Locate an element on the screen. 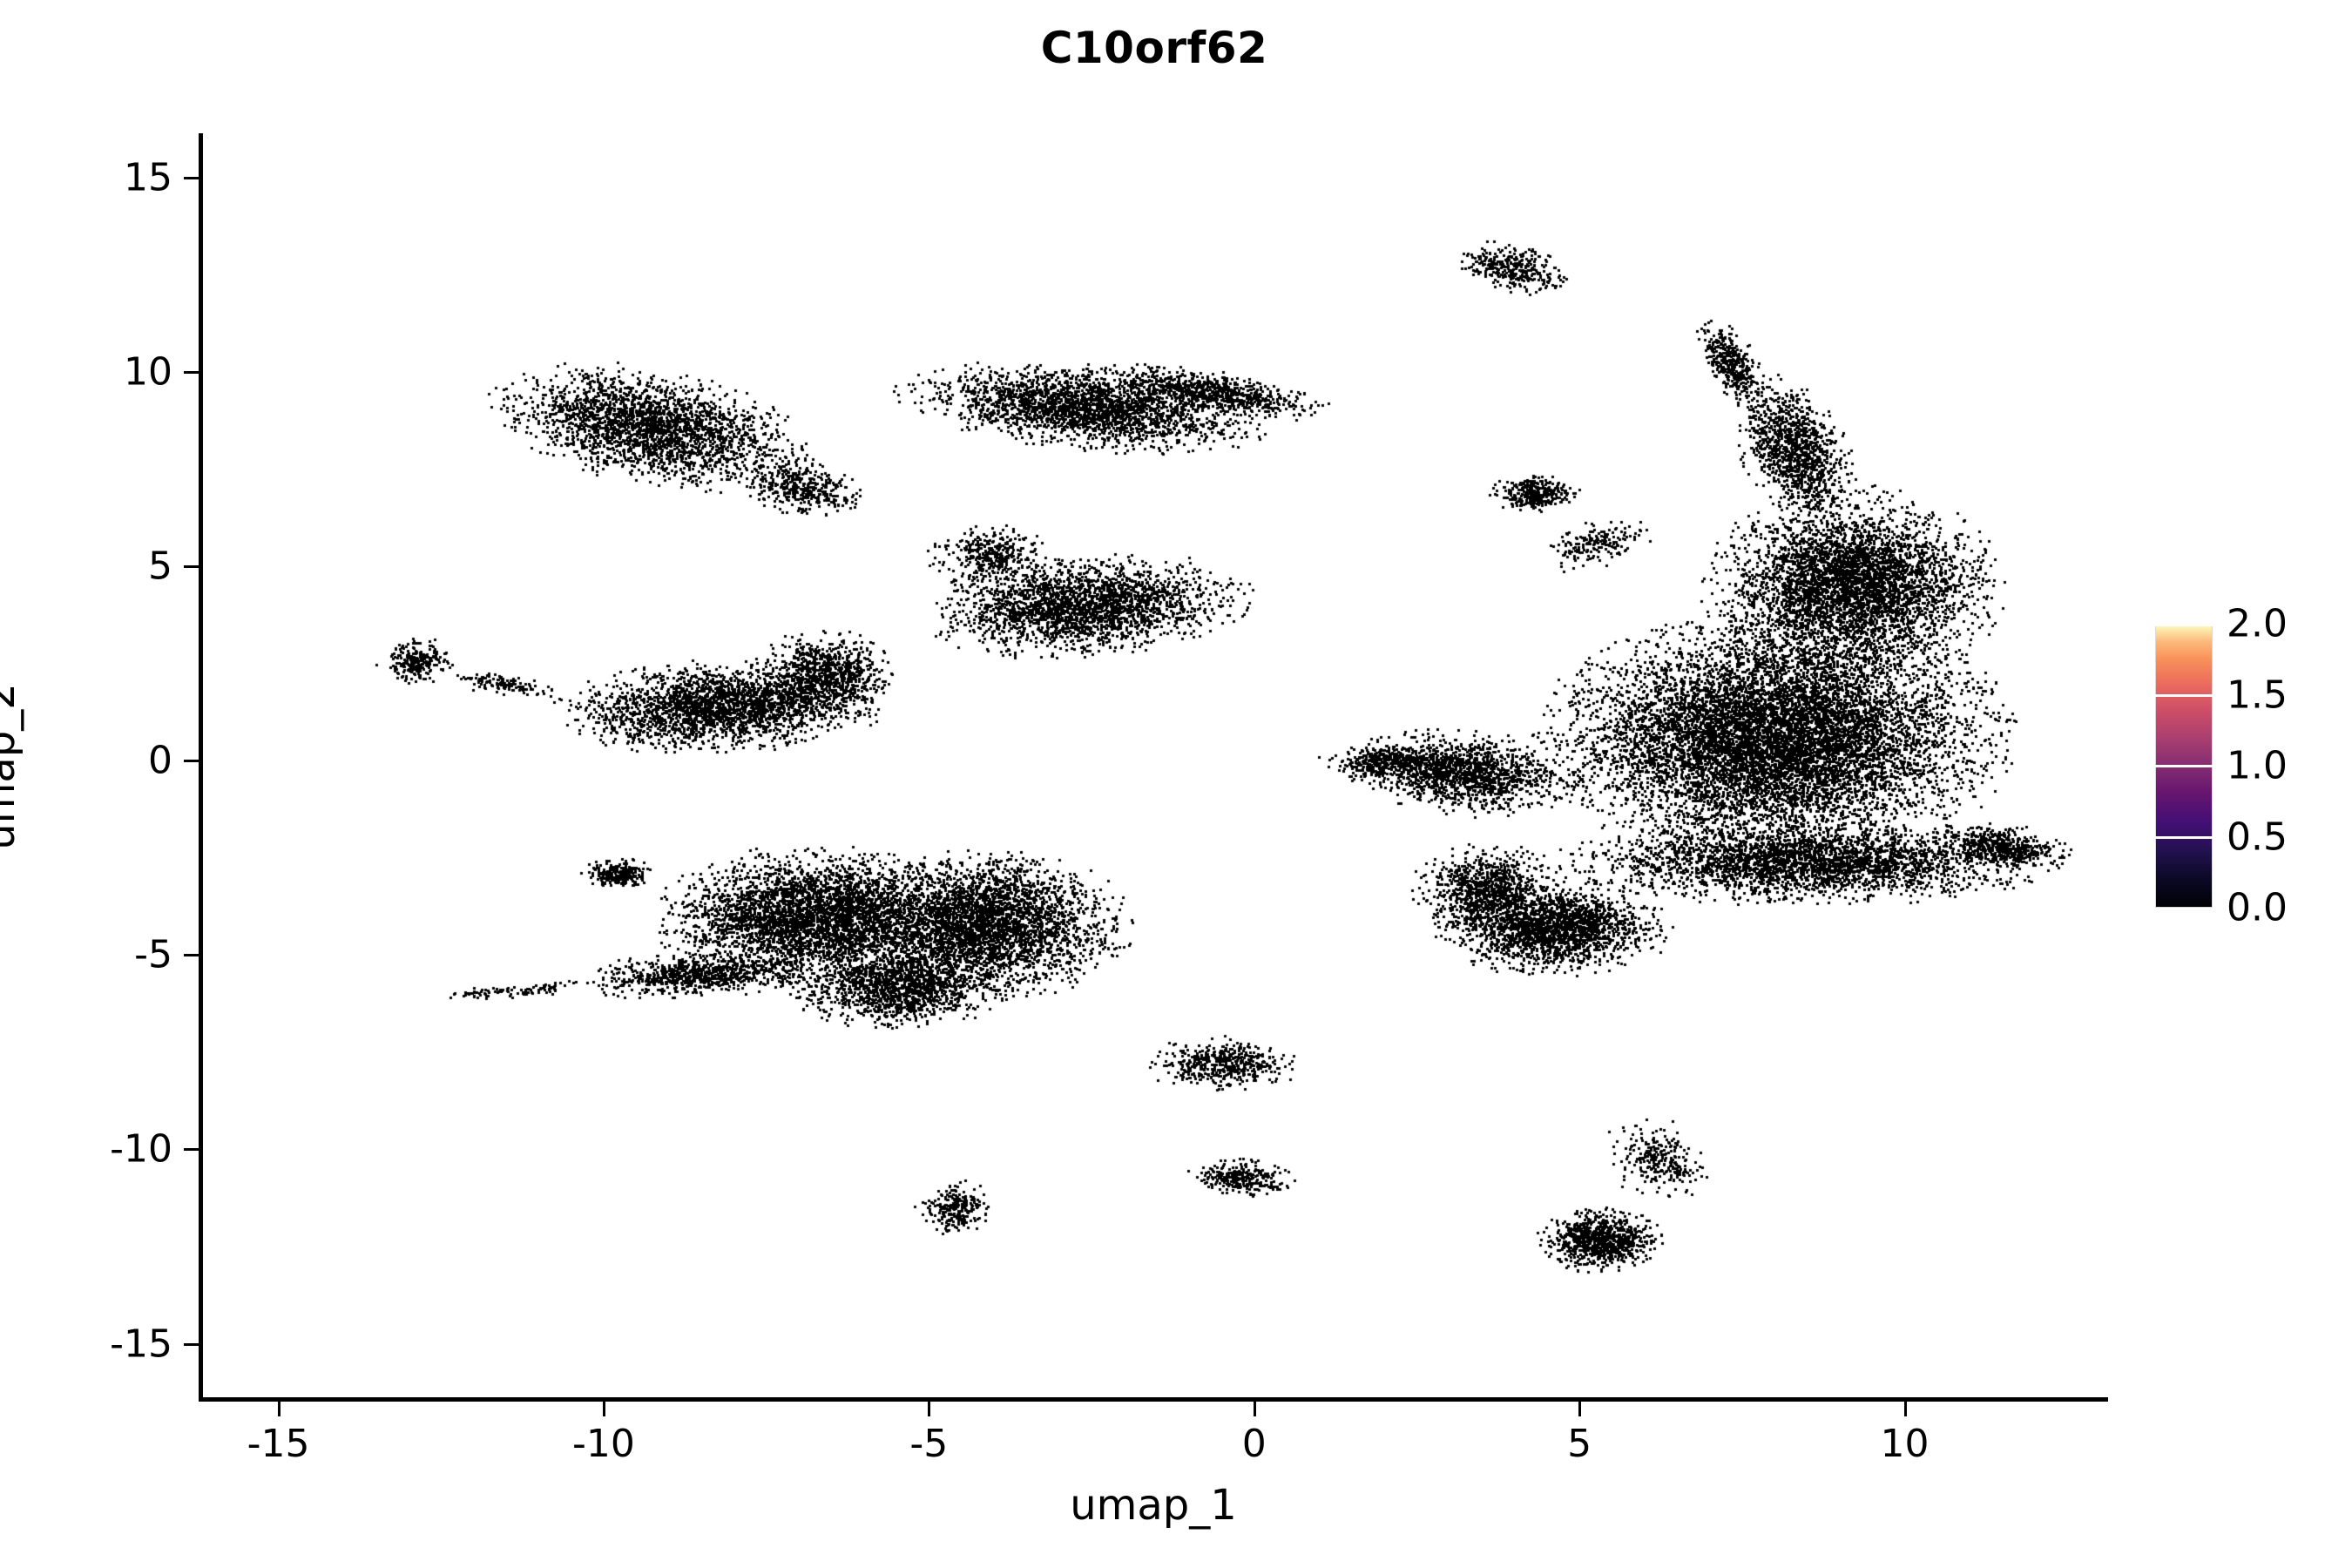 The image size is (2352, 1568). colorbar-tick-label: 2.0 is located at coordinates (2257, 623).